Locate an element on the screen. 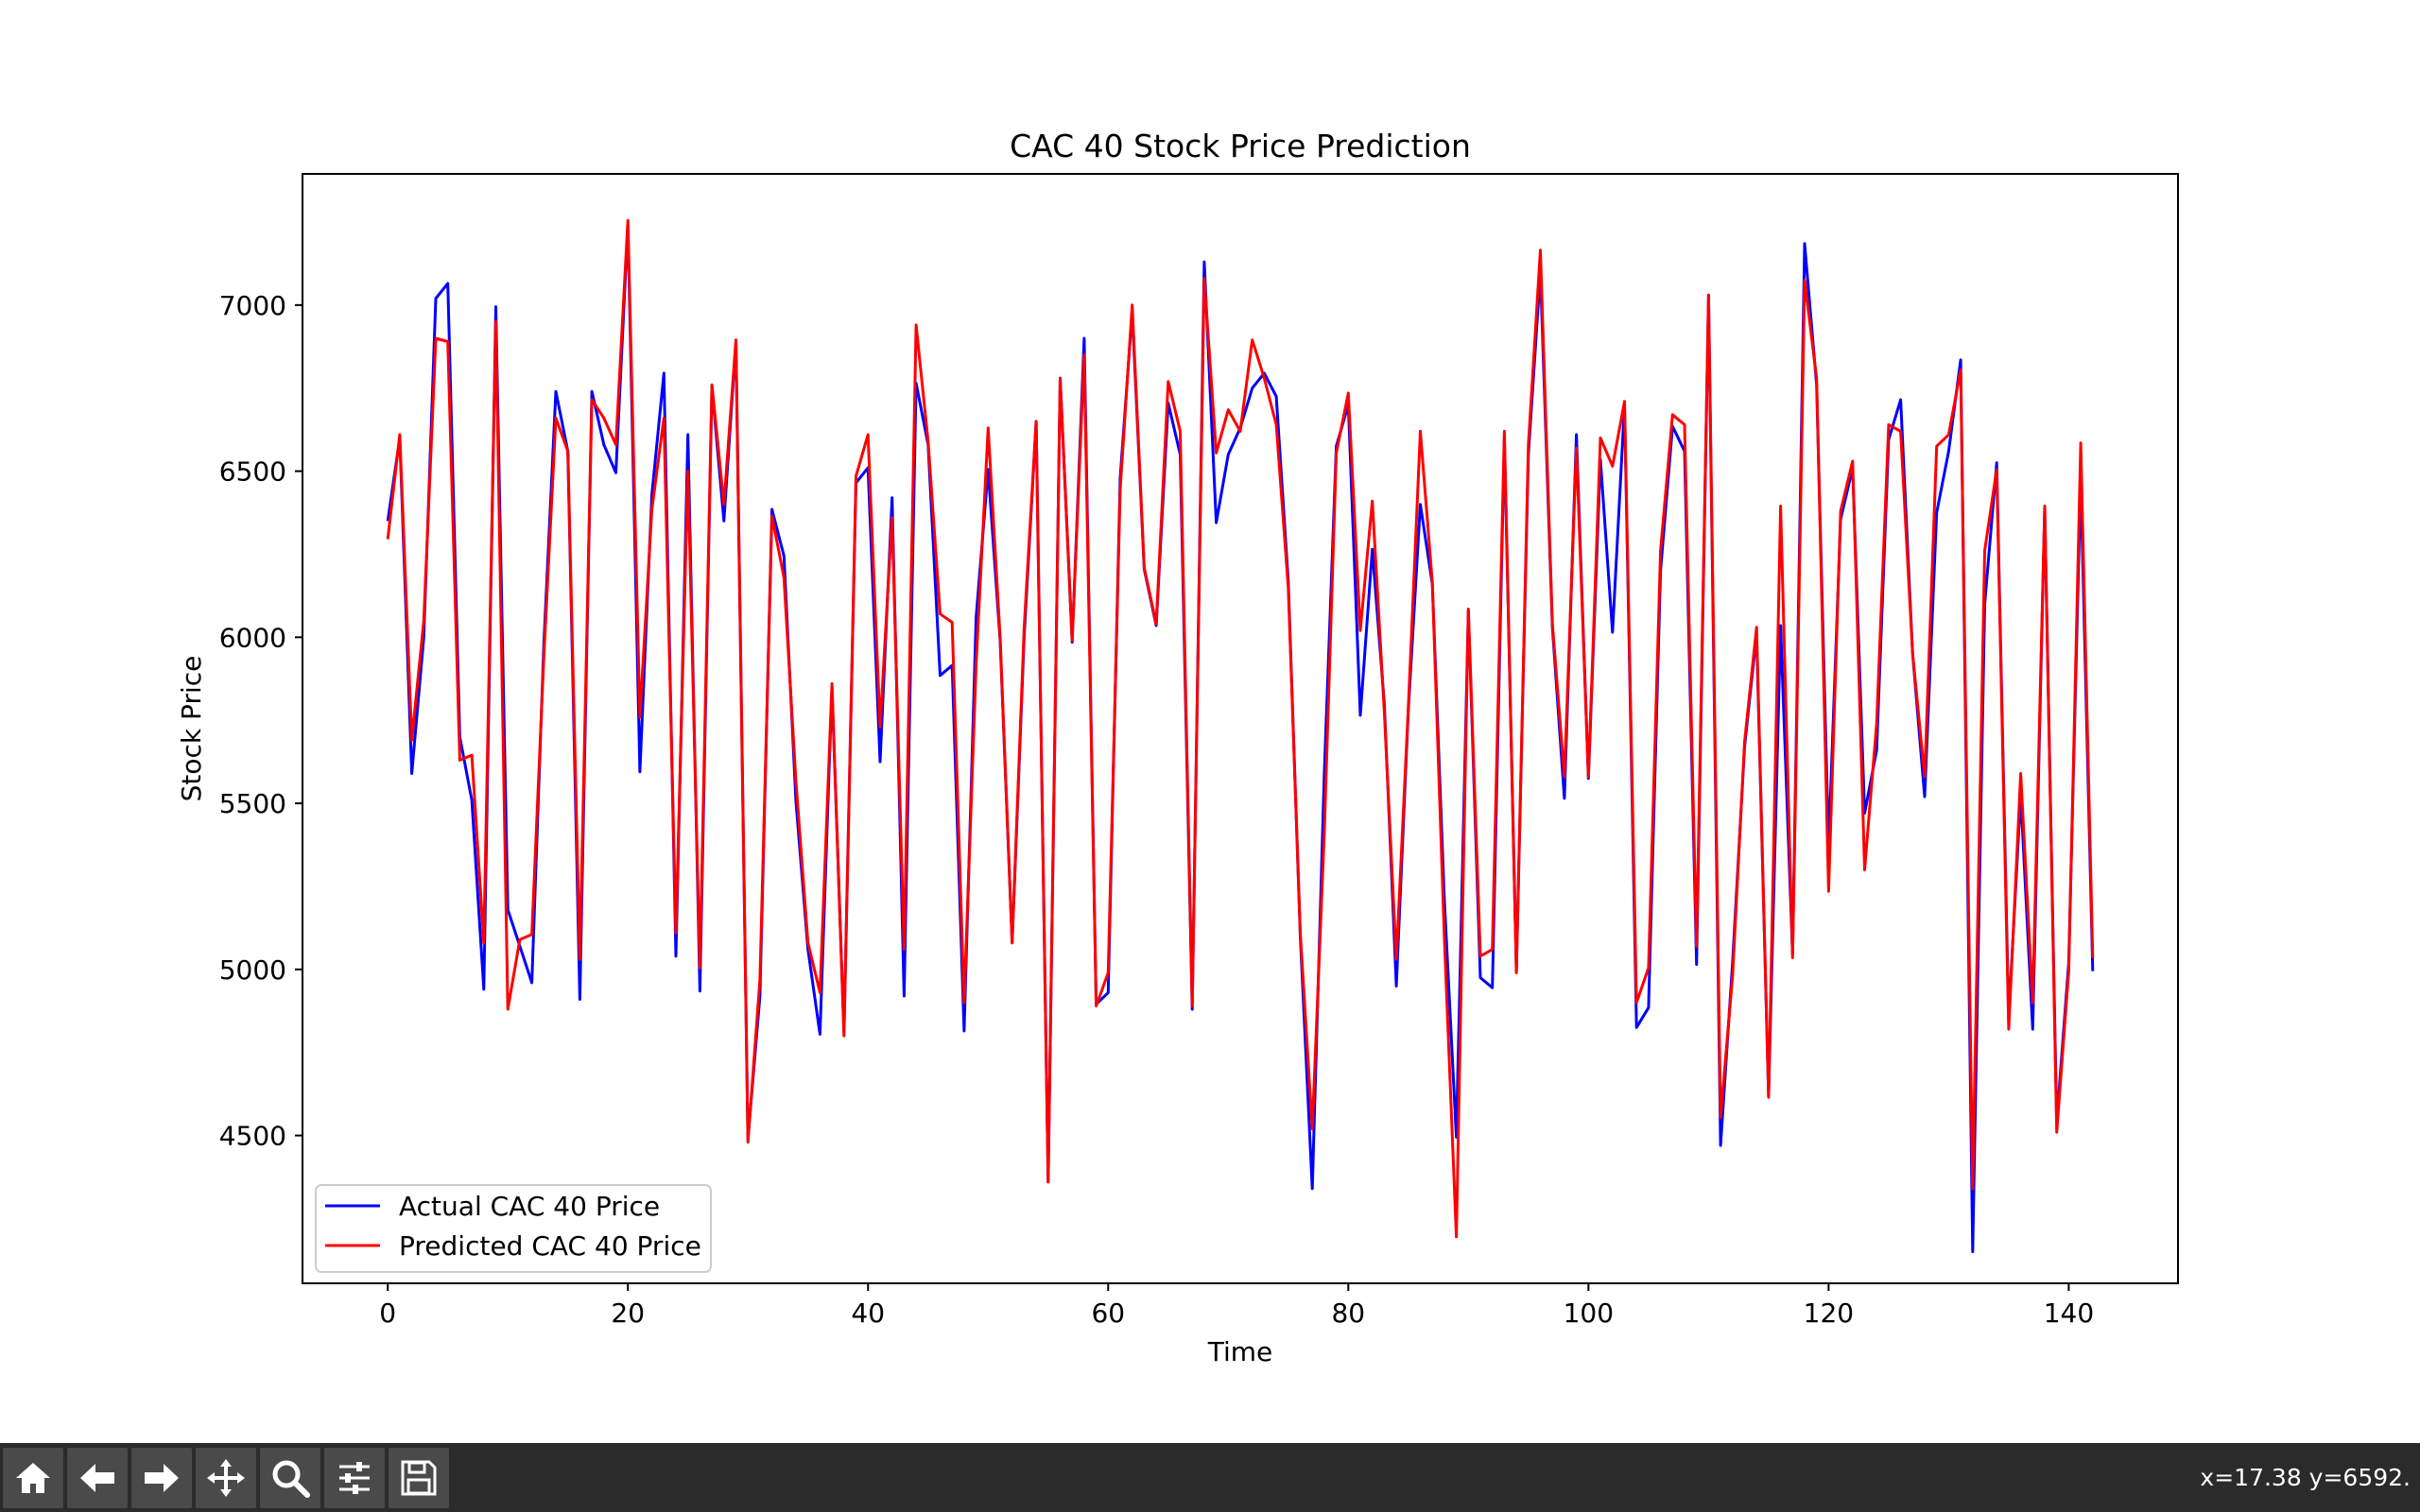  save-icon is located at coordinates (419, 1478).